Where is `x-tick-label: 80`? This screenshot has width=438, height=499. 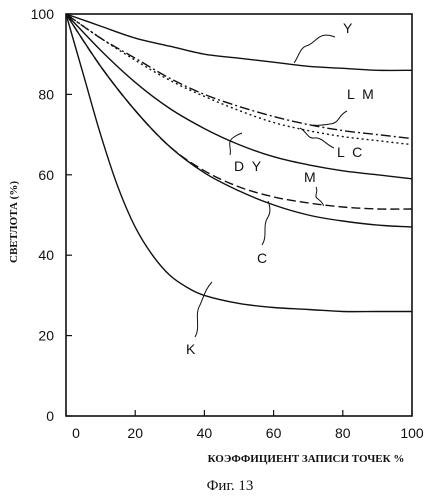
x-tick-label: 80 is located at coordinates (343, 433).